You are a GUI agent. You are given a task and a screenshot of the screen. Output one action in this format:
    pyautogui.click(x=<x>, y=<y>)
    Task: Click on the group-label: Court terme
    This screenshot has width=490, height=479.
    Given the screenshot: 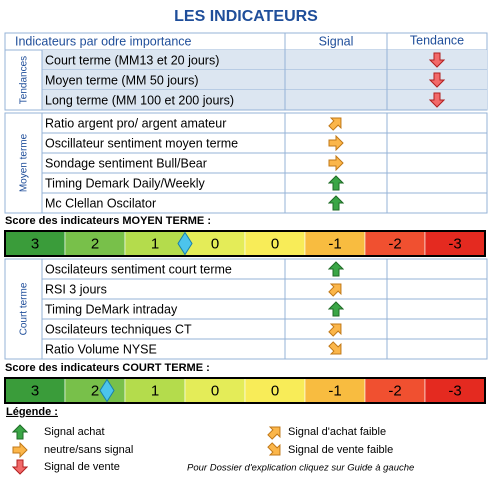 What is the action you would take?
    pyautogui.click(x=24, y=308)
    